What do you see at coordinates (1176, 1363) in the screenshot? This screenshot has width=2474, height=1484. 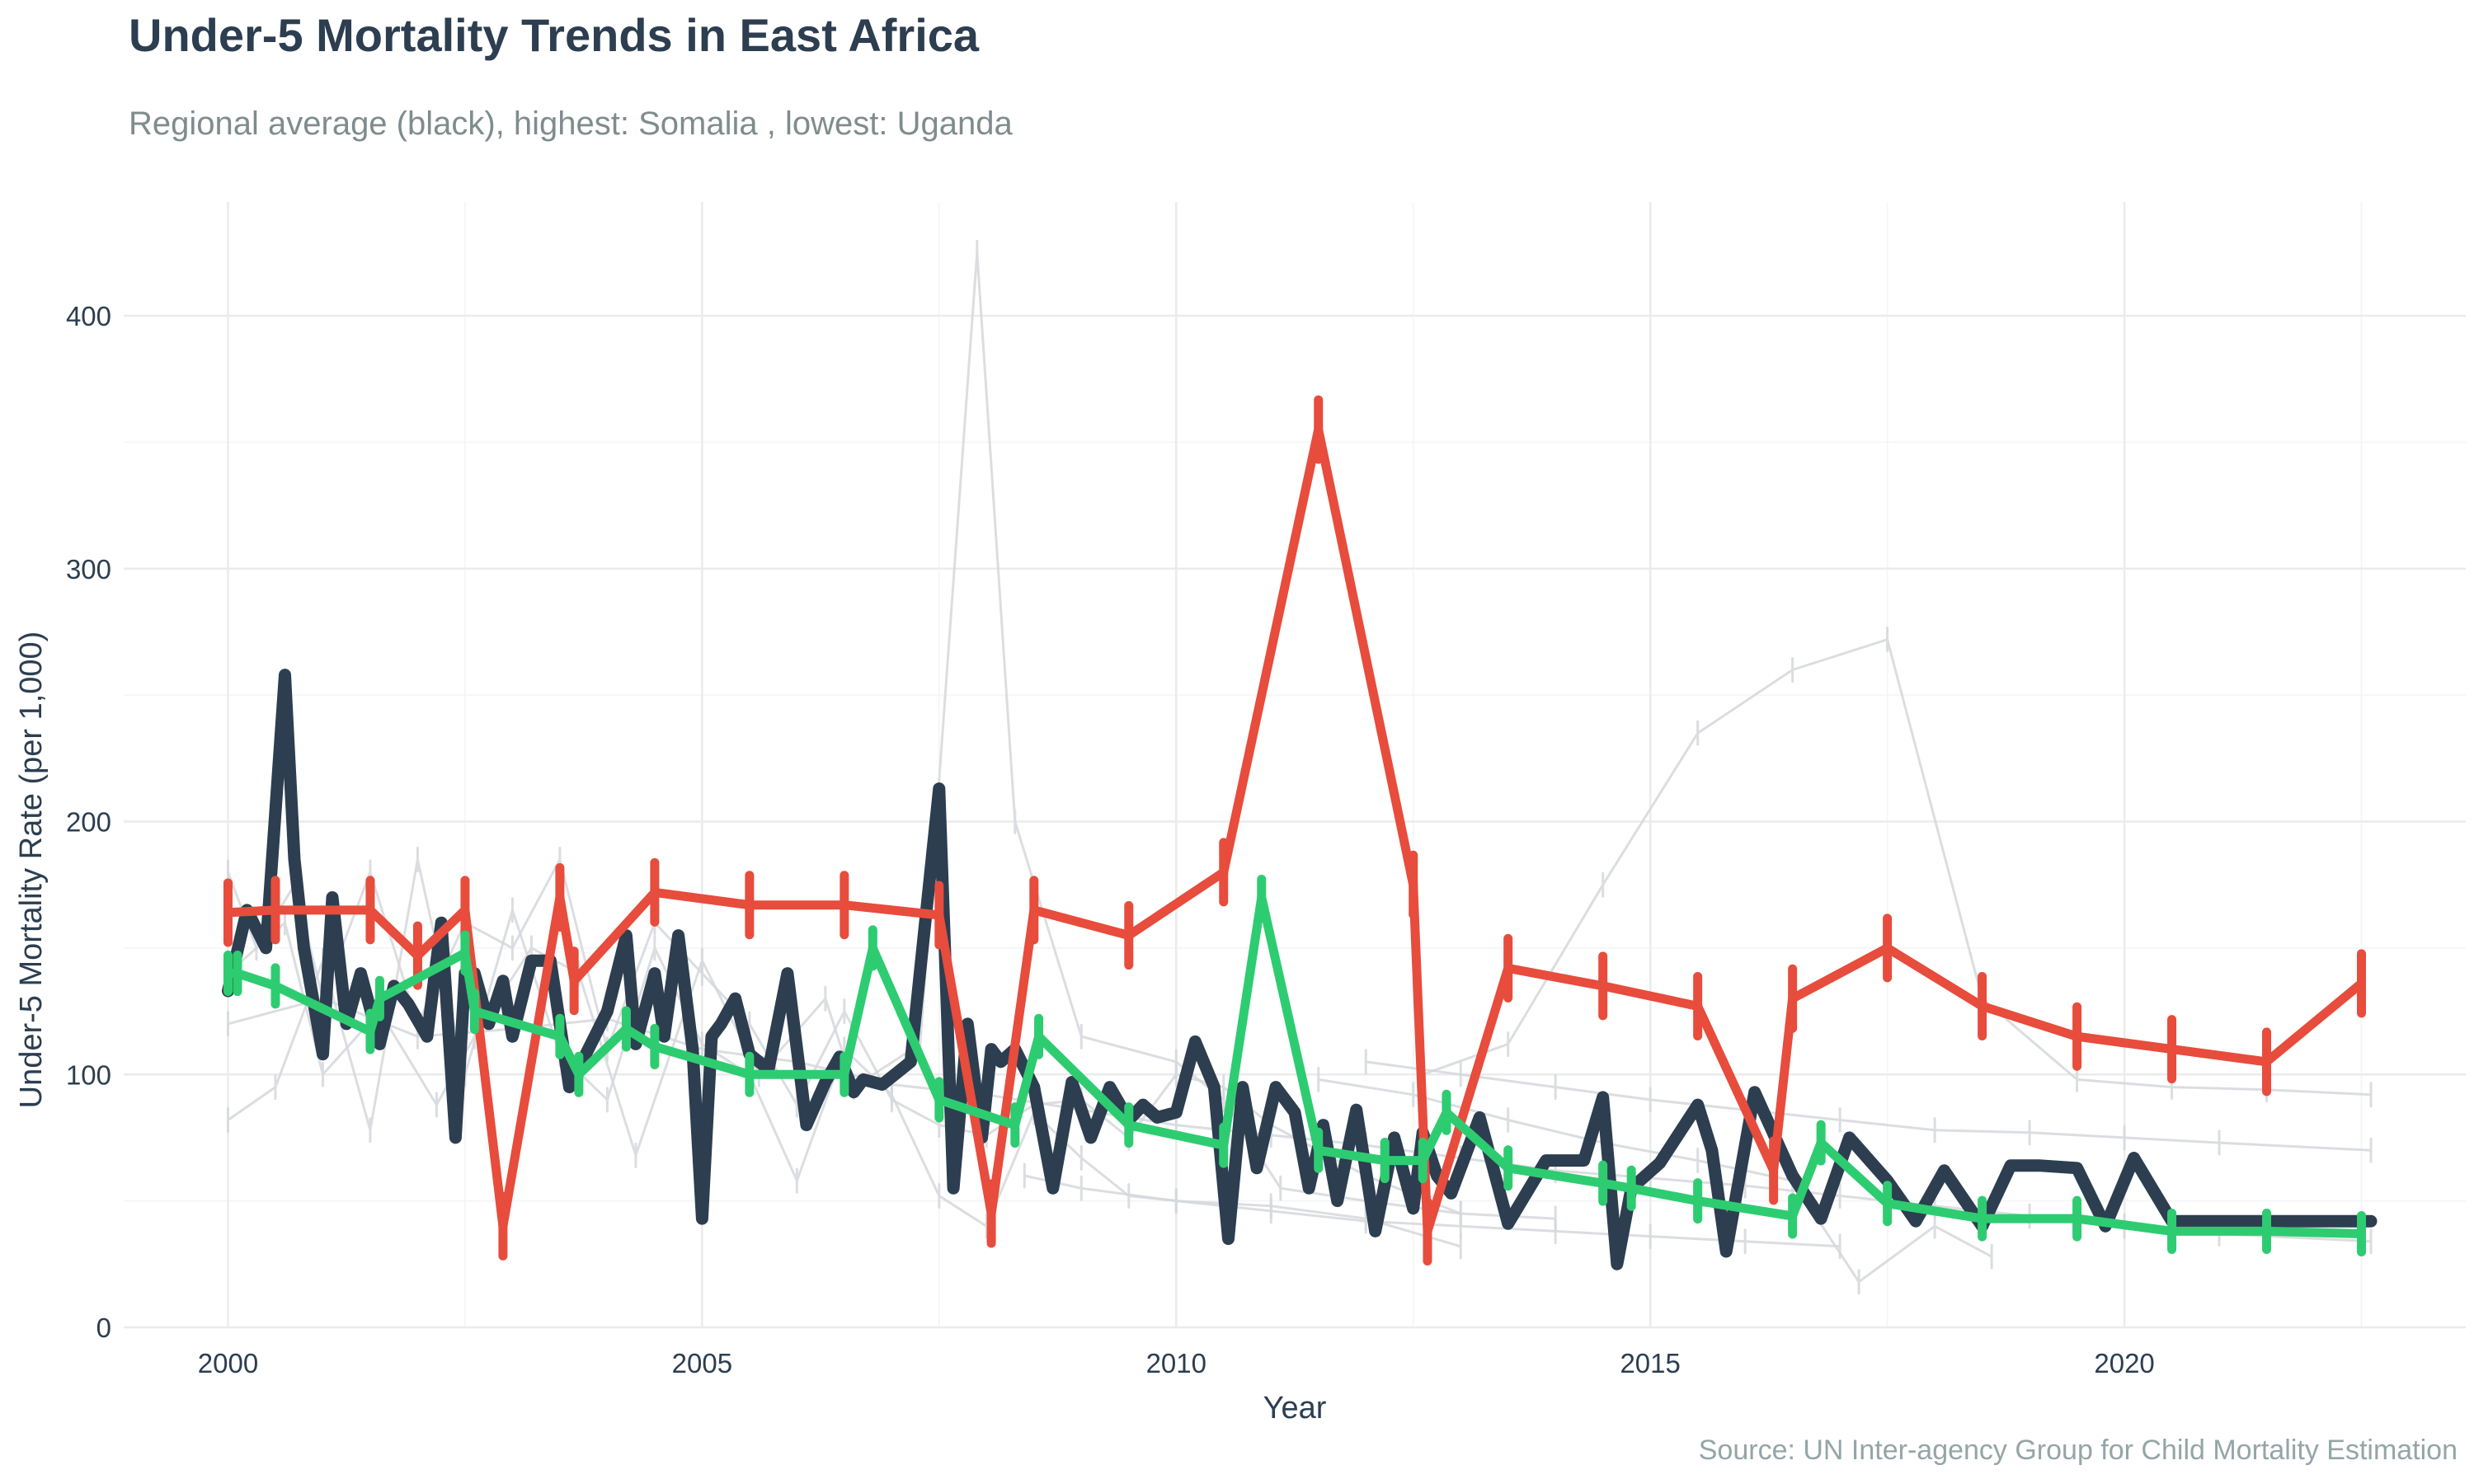 I see `x-tick-label: 2010` at bounding box center [1176, 1363].